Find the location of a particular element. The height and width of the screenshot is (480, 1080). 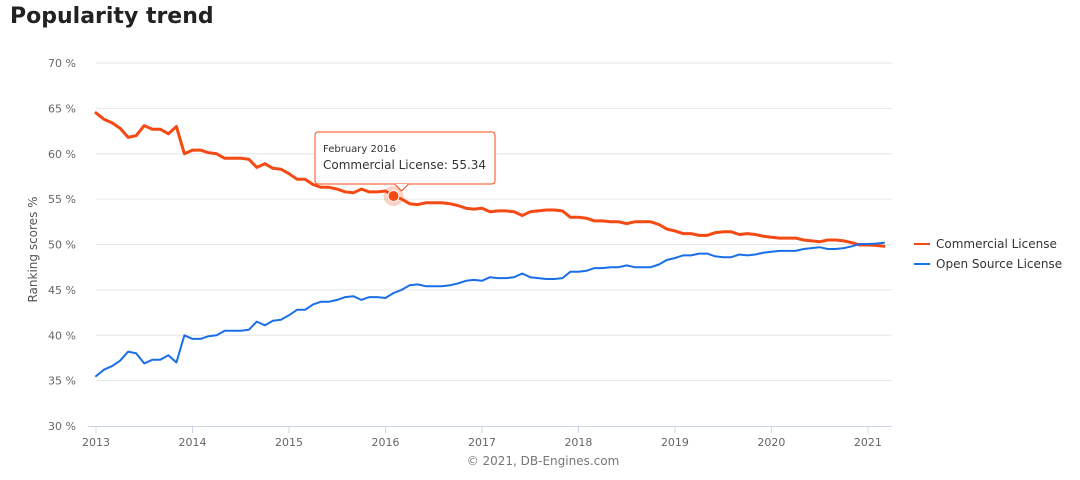

tooltip: February 2016 Commercial License: 55.34 is located at coordinates (405, 169).